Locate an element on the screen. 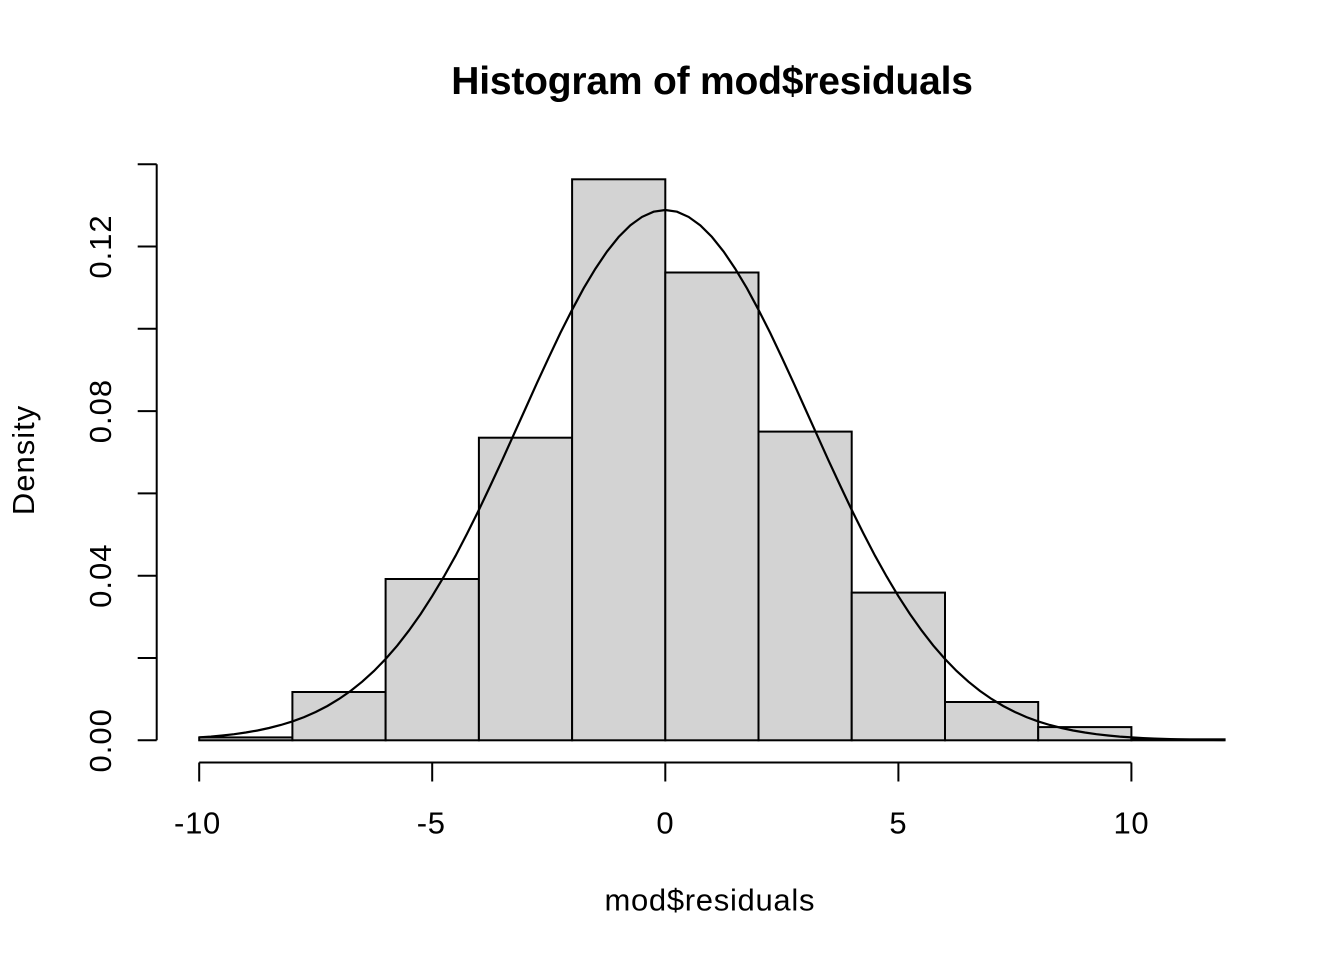 Image resolution: width=1344 pixels, height=960 pixels. svg-text: 10 is located at coordinates (1131, 823).